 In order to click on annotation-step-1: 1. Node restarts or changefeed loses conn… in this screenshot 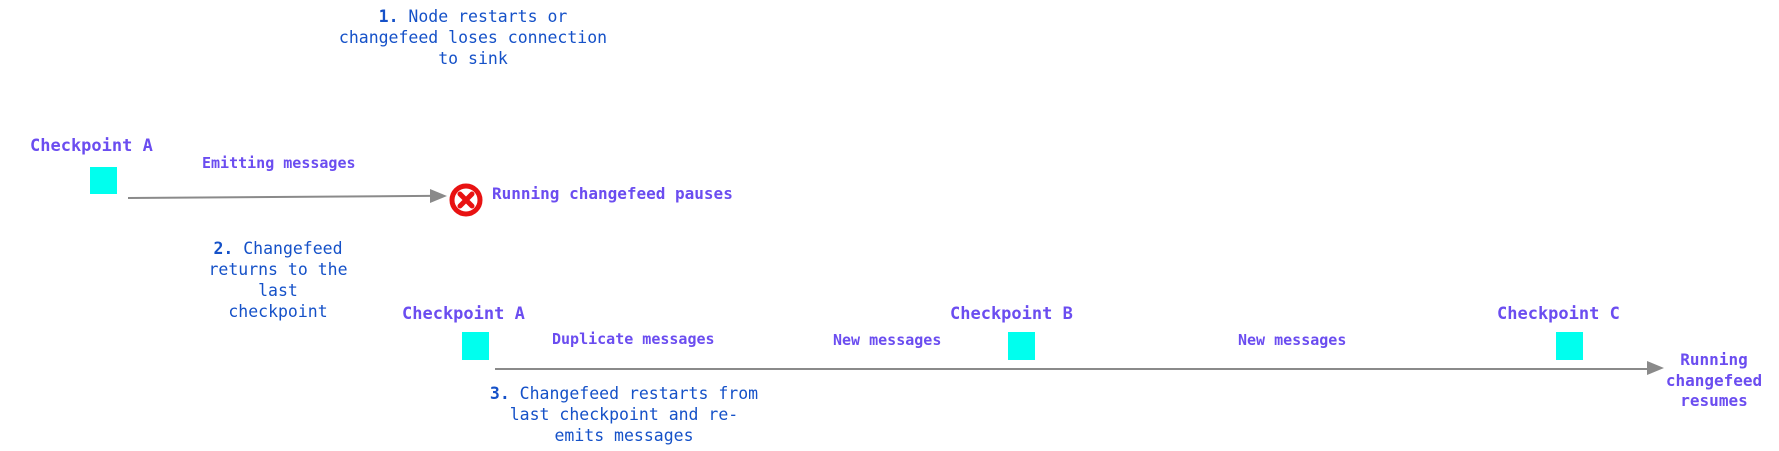, I will do `click(473, 37)`.